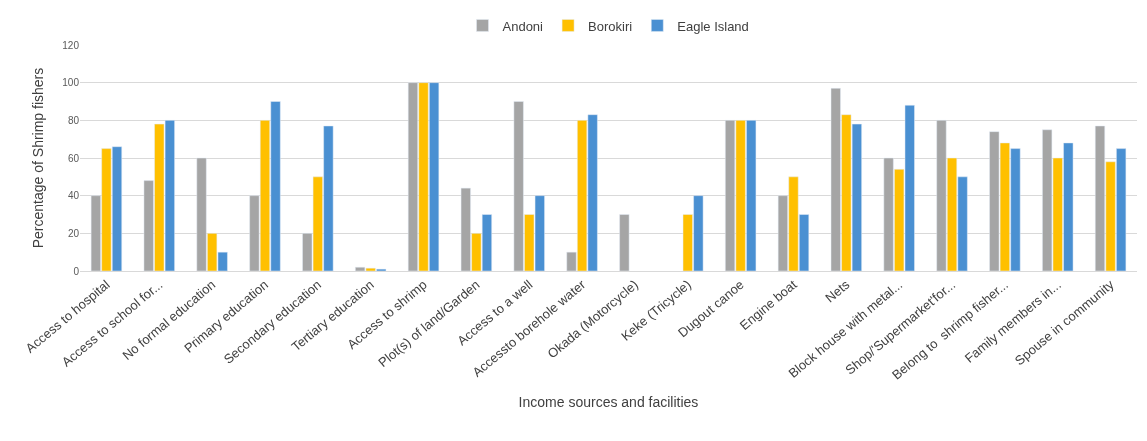 This screenshot has width=1147, height=441. What do you see at coordinates (73, 158) in the screenshot?
I see `y-tick-label: 60` at bounding box center [73, 158].